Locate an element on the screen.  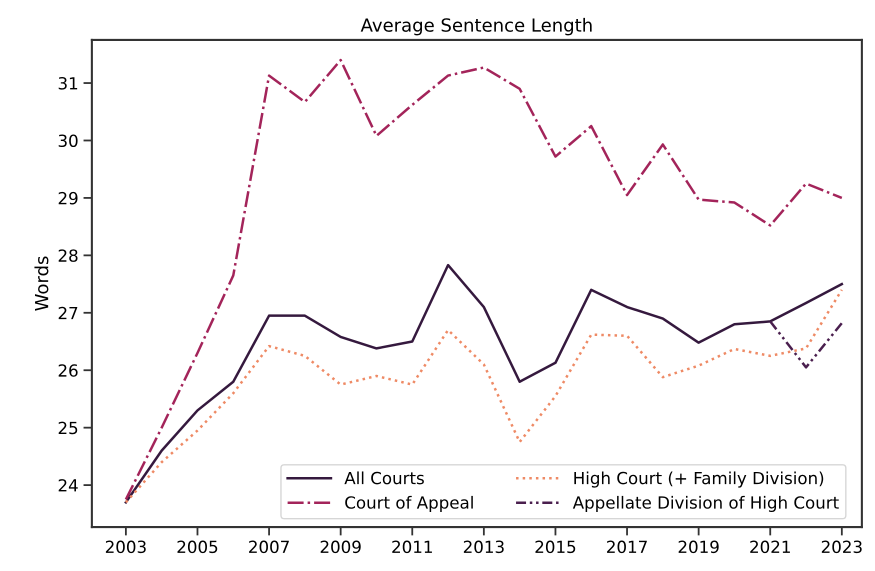
chart-title: Average Sentence Length is located at coordinates (476, 27).